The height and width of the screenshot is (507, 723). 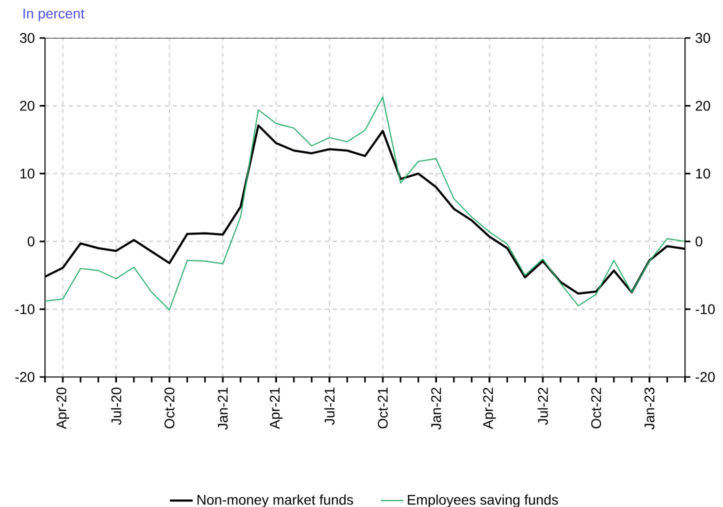 I want to click on x-tick-label: Jul-21, so click(x=329, y=406).